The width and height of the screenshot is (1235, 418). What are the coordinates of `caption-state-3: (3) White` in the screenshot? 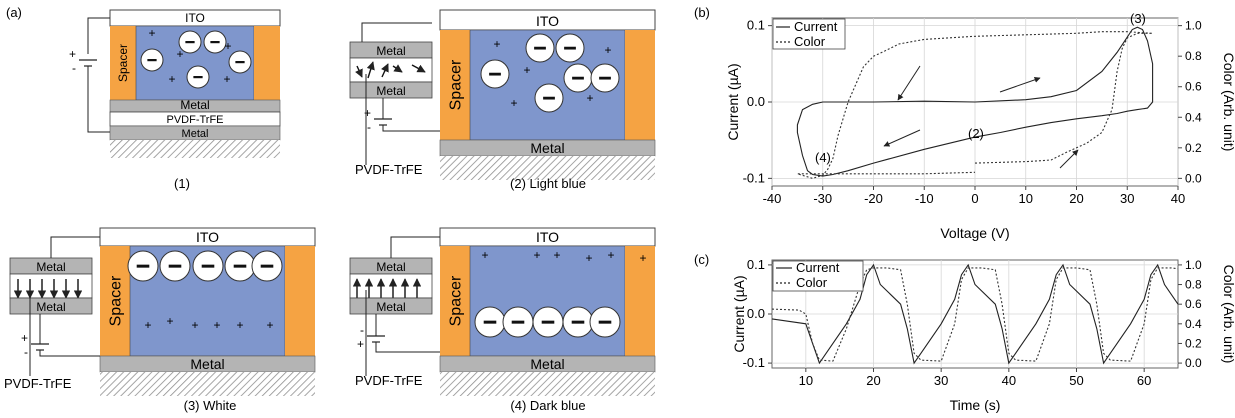 It's located at (210, 405).